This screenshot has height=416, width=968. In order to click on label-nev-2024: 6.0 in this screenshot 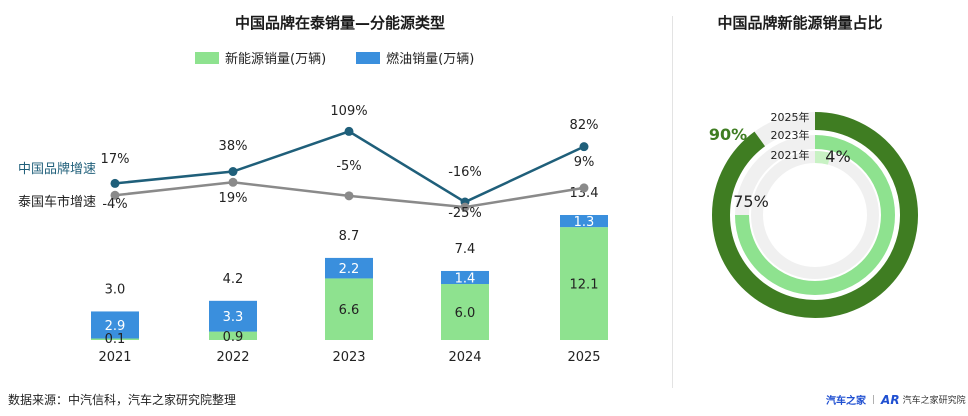, I will do `click(465, 313)`.